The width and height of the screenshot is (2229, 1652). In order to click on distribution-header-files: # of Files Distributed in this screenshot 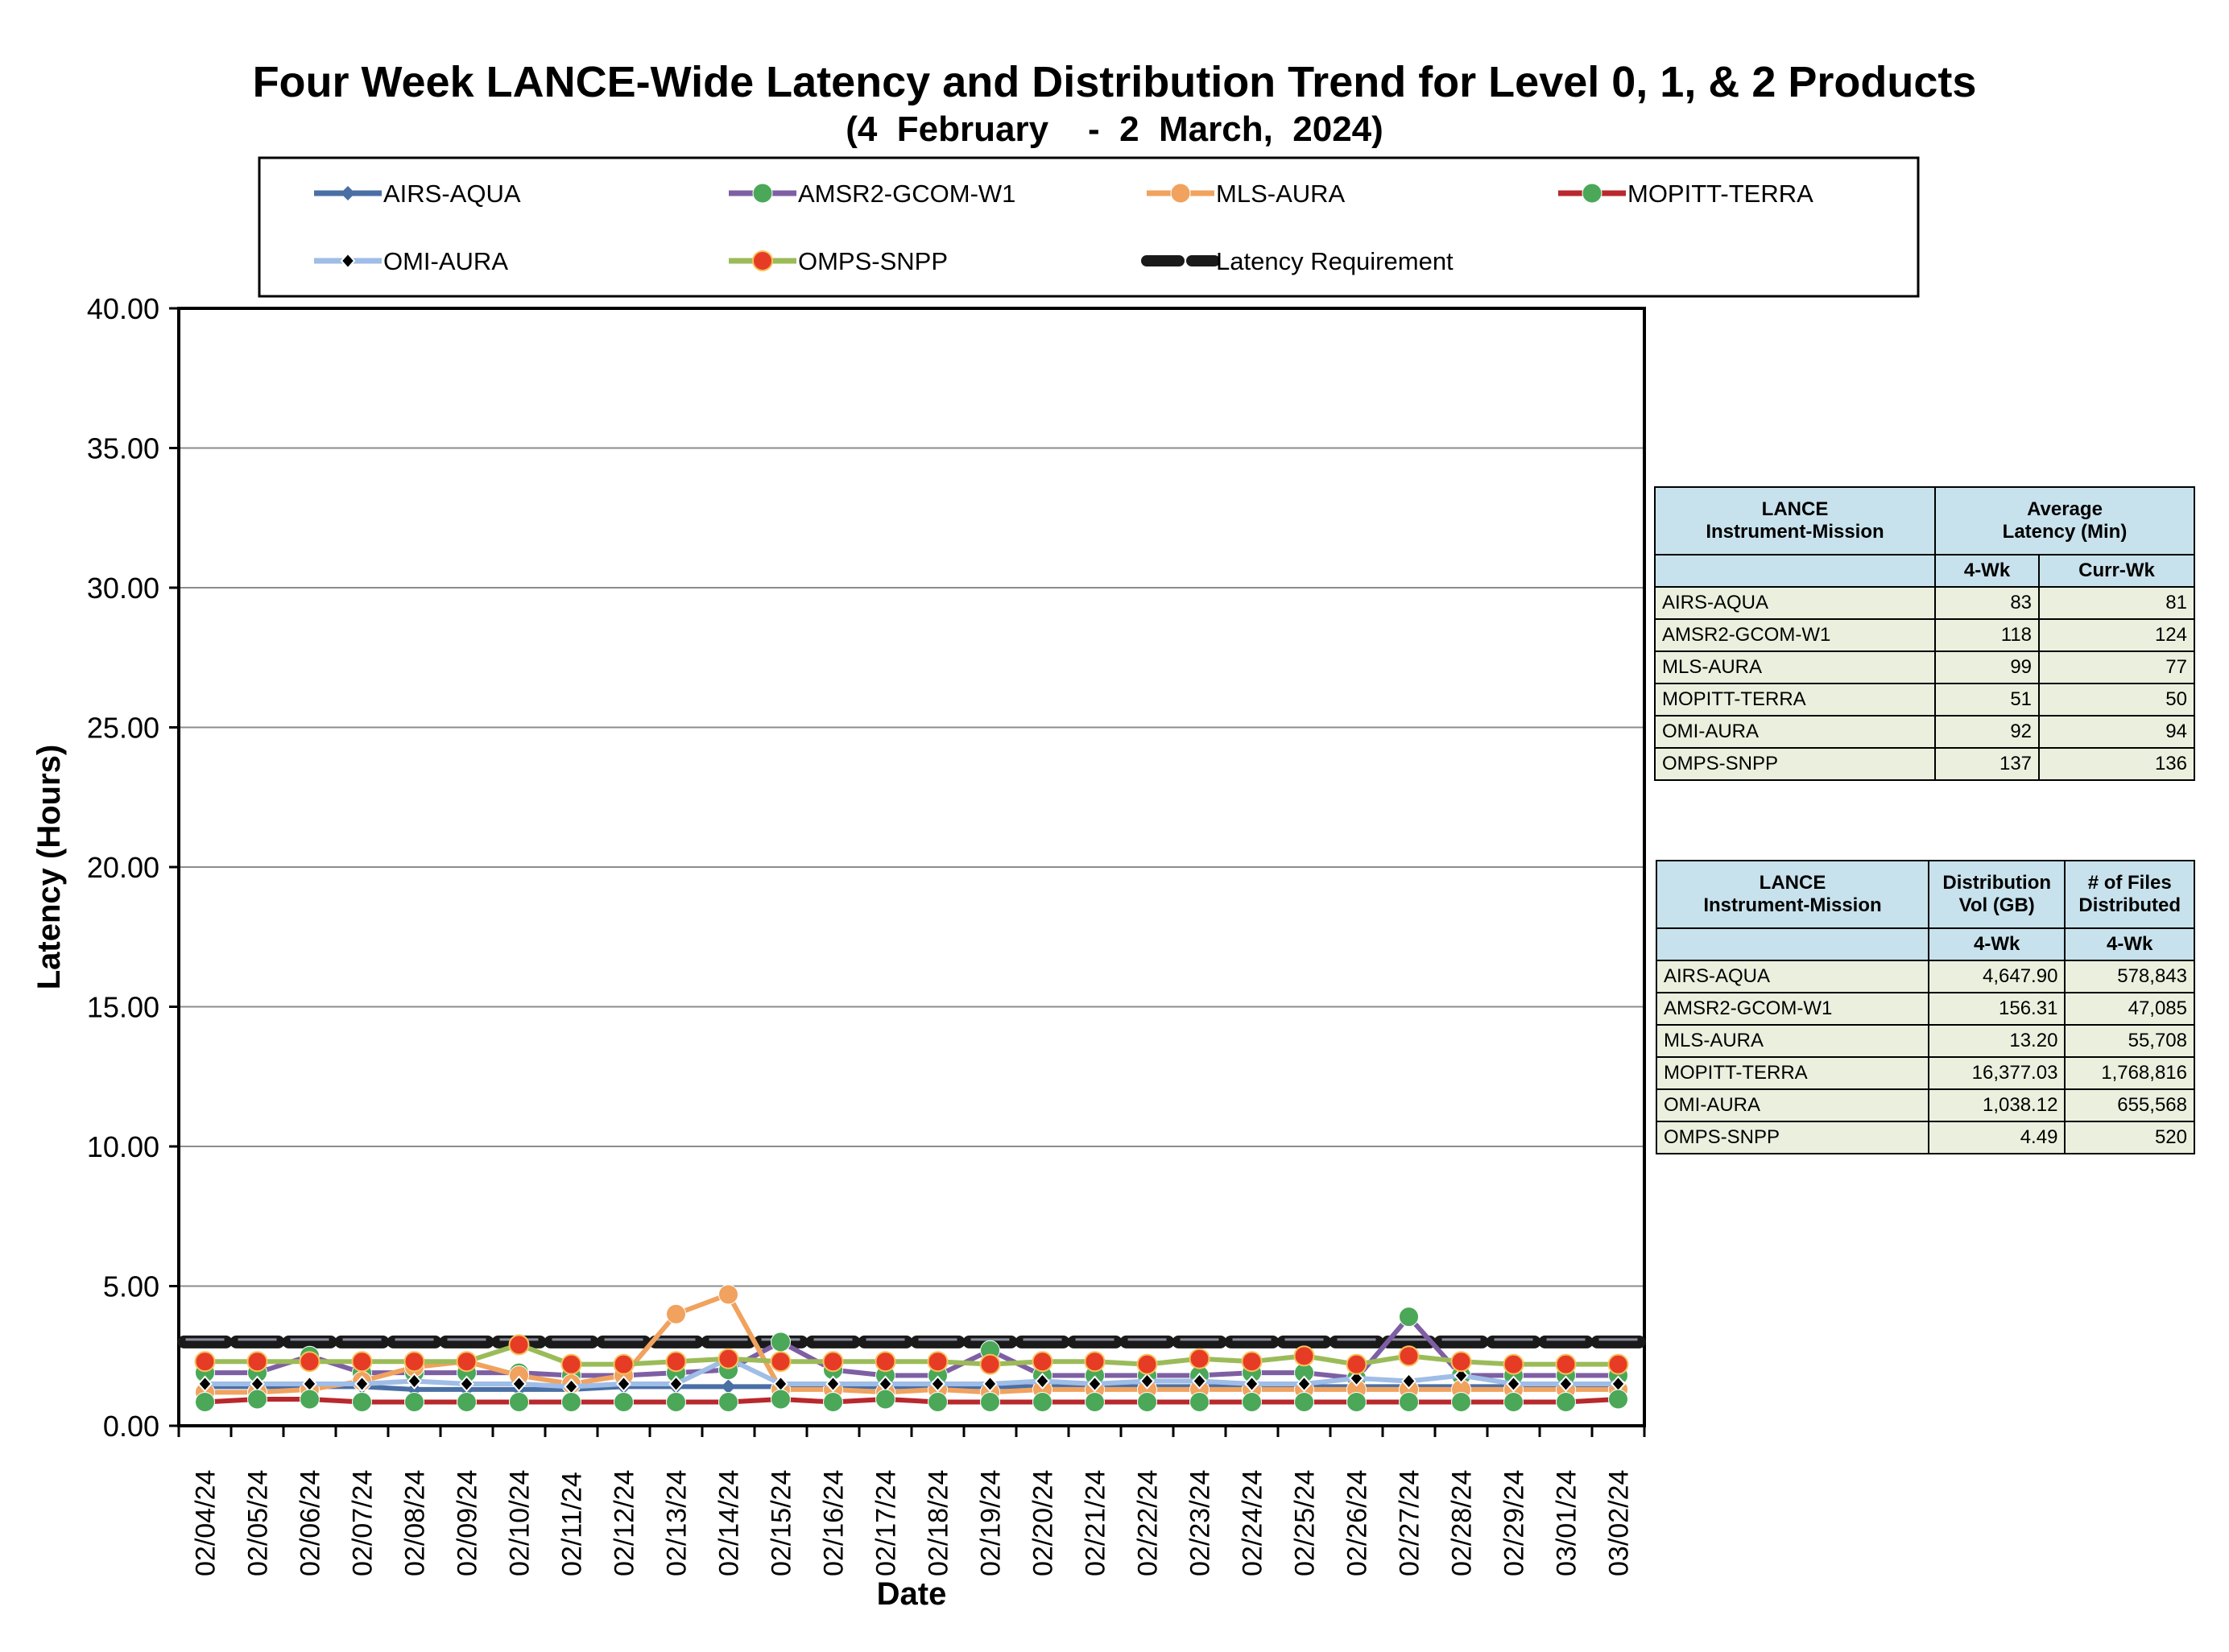, I will do `click(2129, 895)`.